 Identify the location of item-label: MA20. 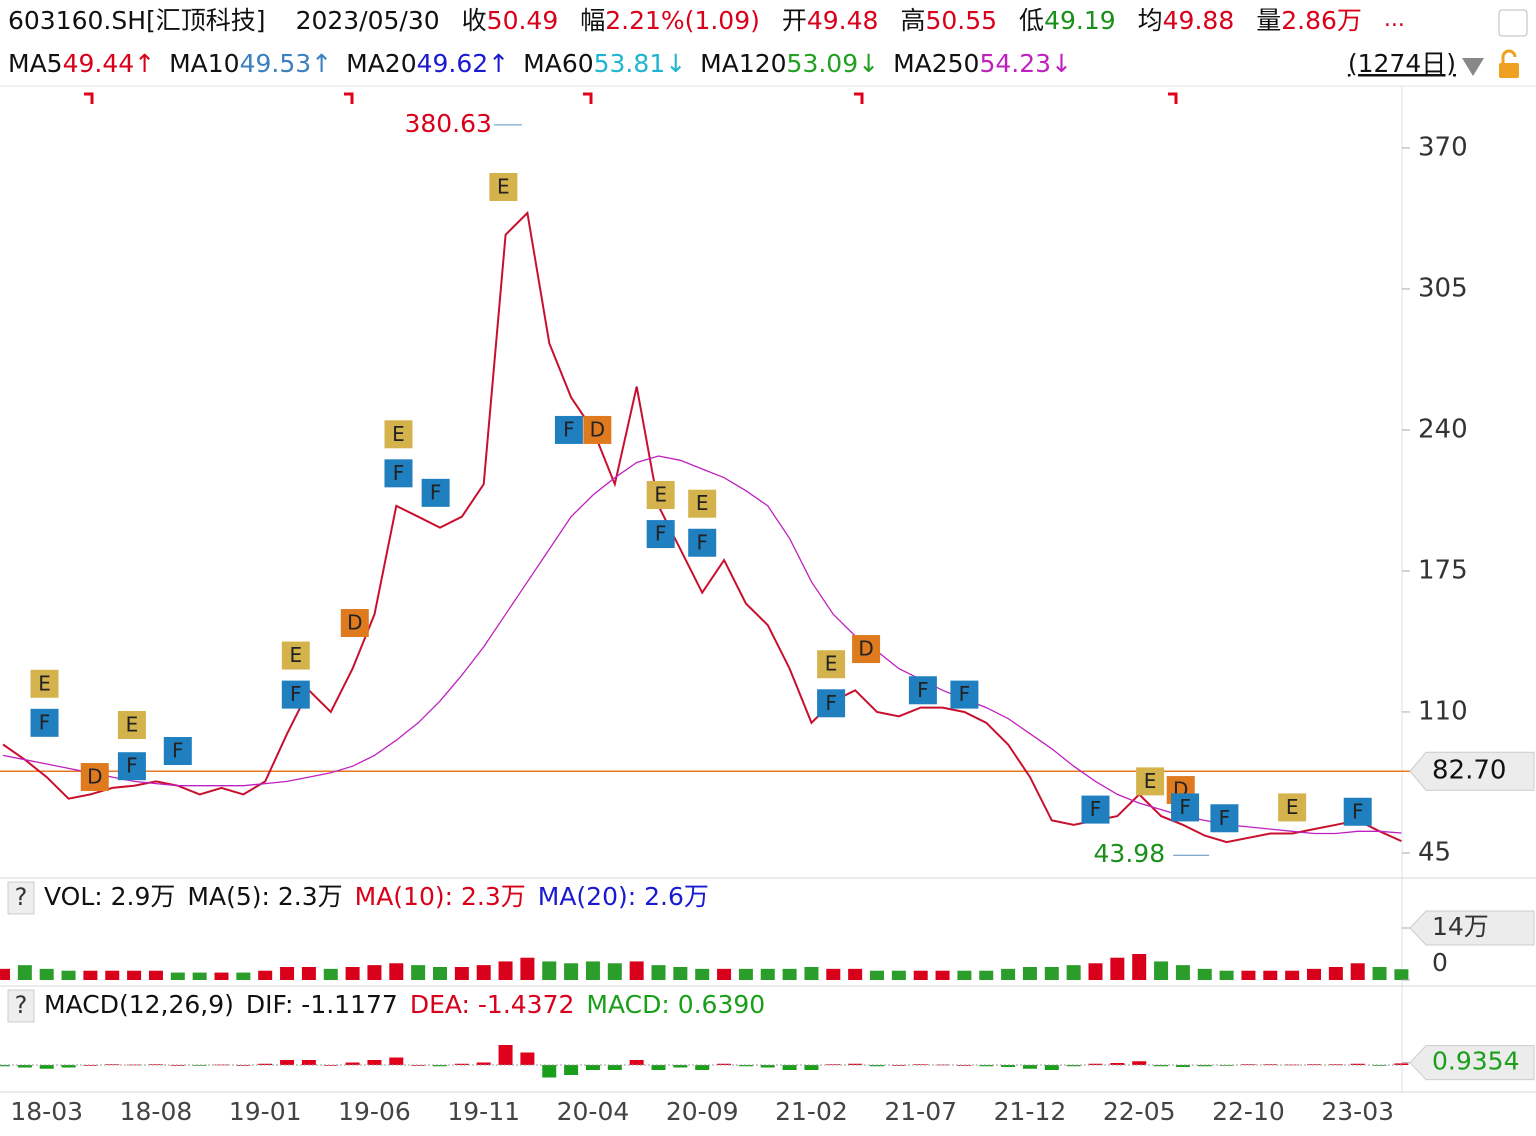
(381, 63).